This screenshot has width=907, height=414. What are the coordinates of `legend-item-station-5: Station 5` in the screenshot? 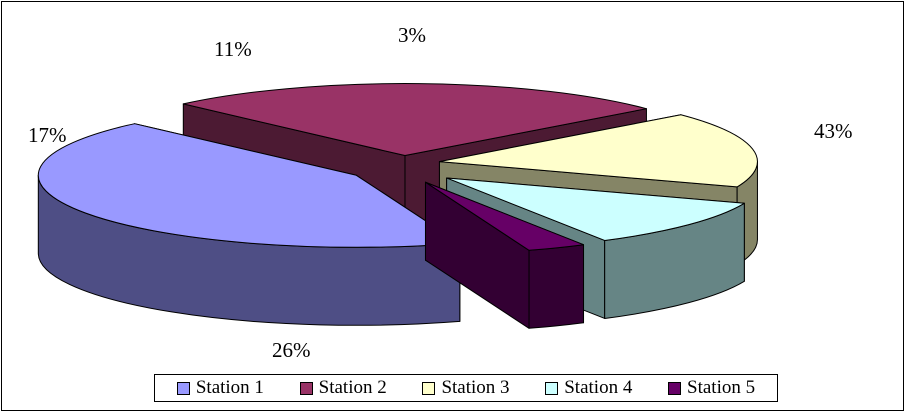 It's located at (711, 388).